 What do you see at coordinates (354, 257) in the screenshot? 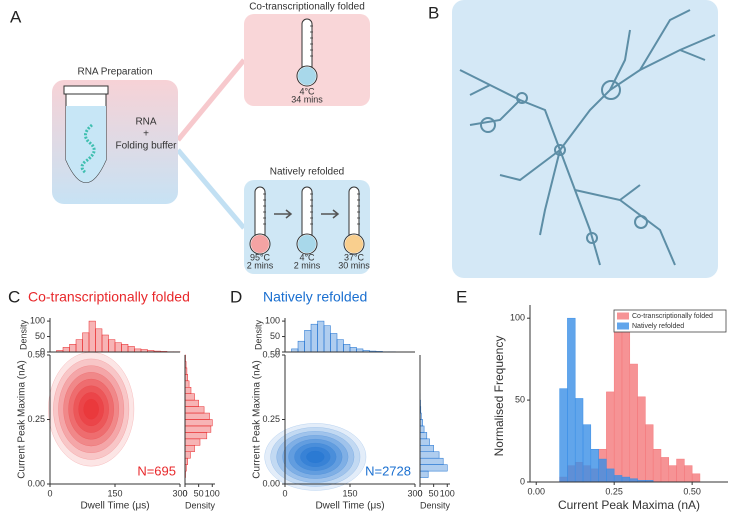
I see `temp: 37°C` at bounding box center [354, 257].